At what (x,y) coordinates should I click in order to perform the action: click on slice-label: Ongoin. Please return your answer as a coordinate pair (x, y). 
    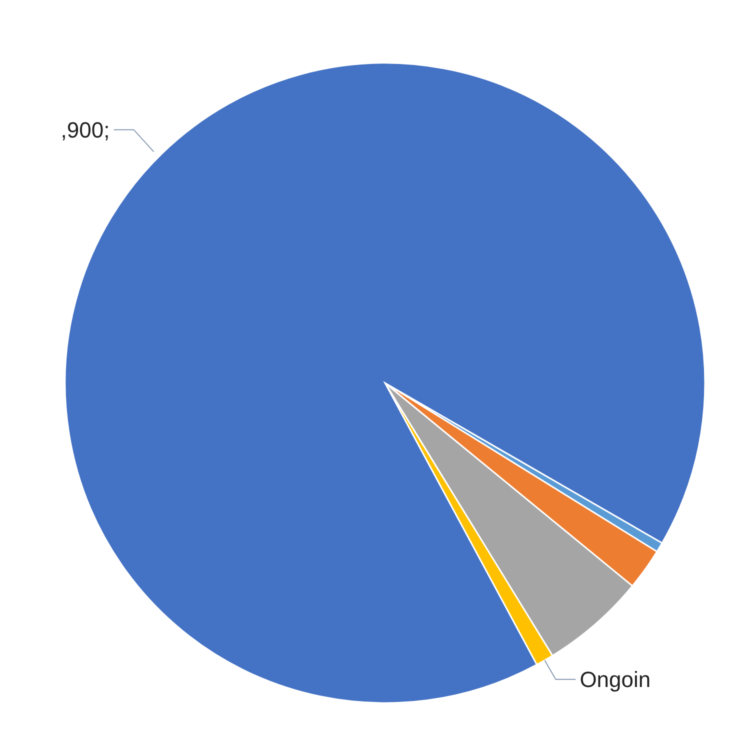
    Looking at the image, I should click on (615, 679).